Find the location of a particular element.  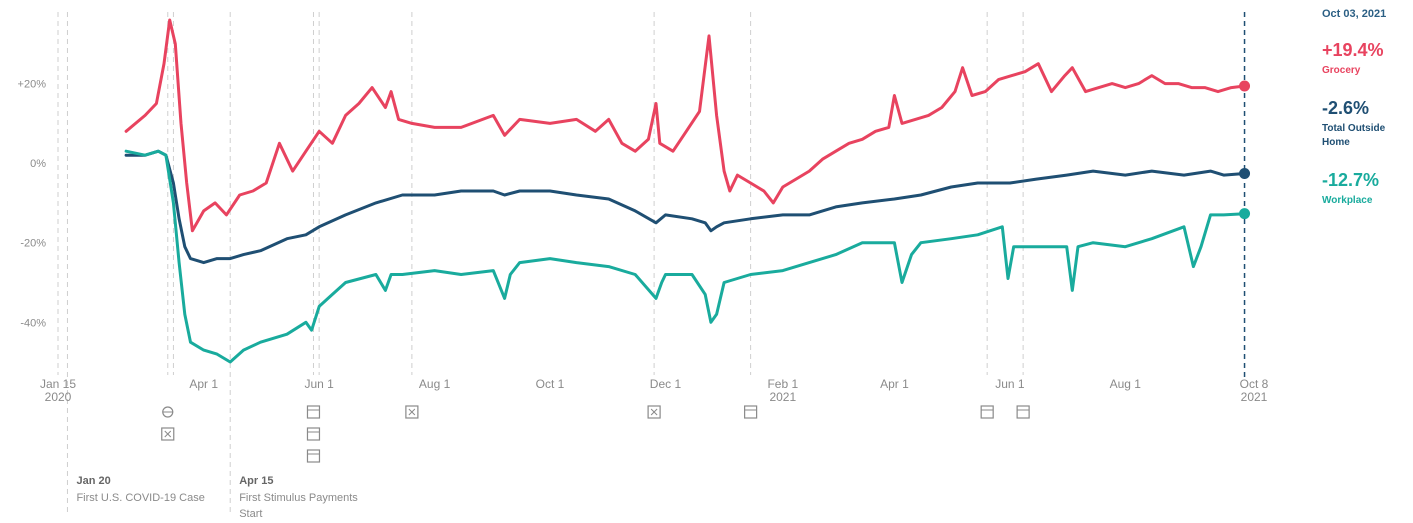

annotation-text: First U.S. COVID-19 Case is located at coordinates (140, 498).